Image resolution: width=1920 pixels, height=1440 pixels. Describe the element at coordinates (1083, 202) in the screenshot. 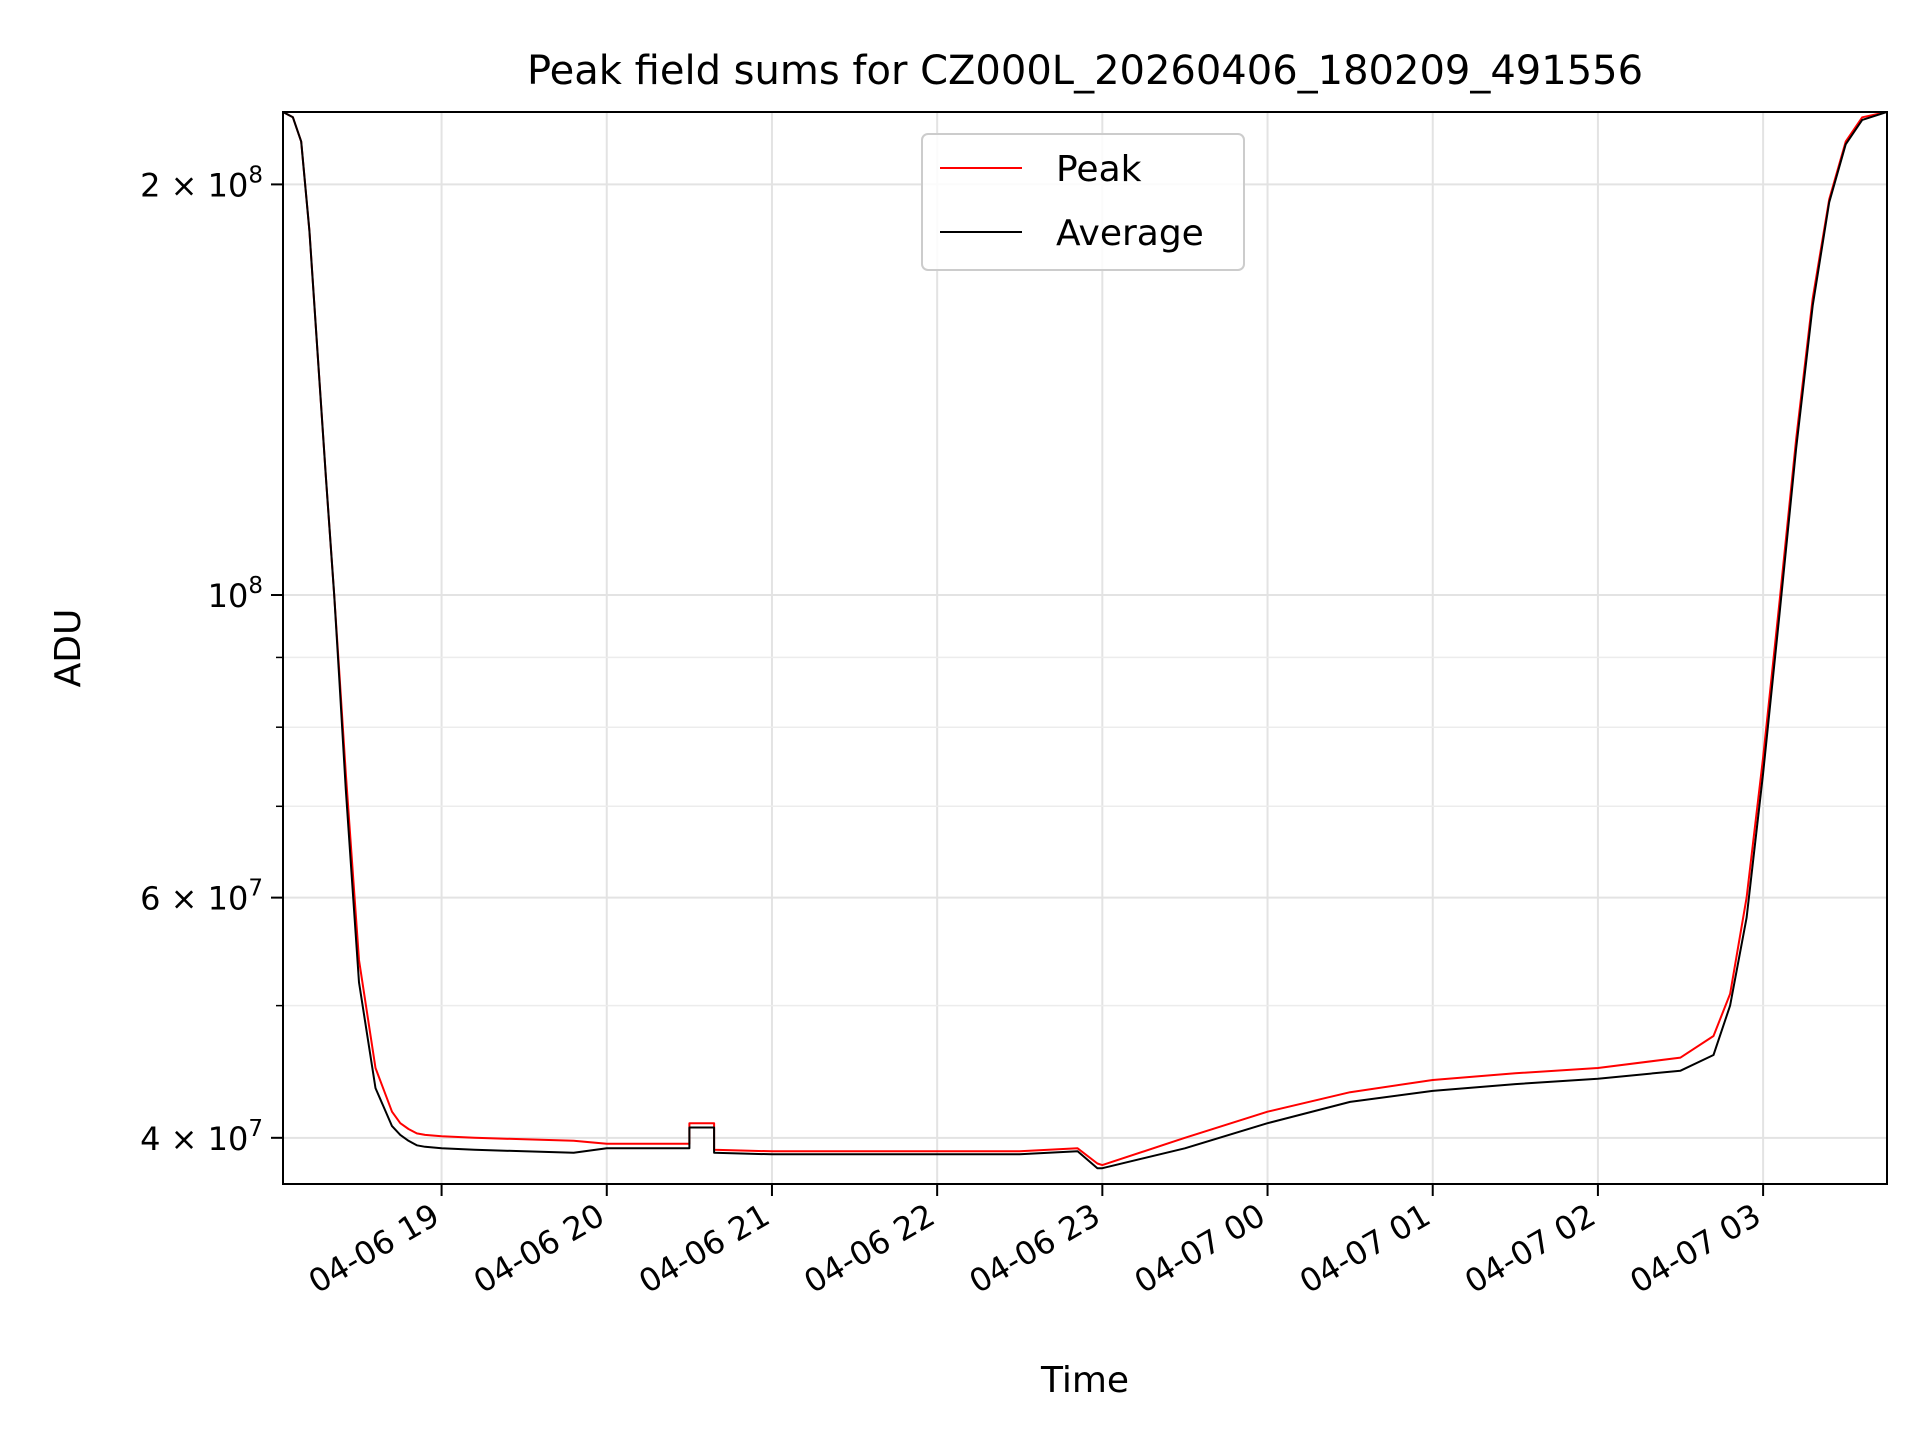

I see `legend: Peak Average` at that location.